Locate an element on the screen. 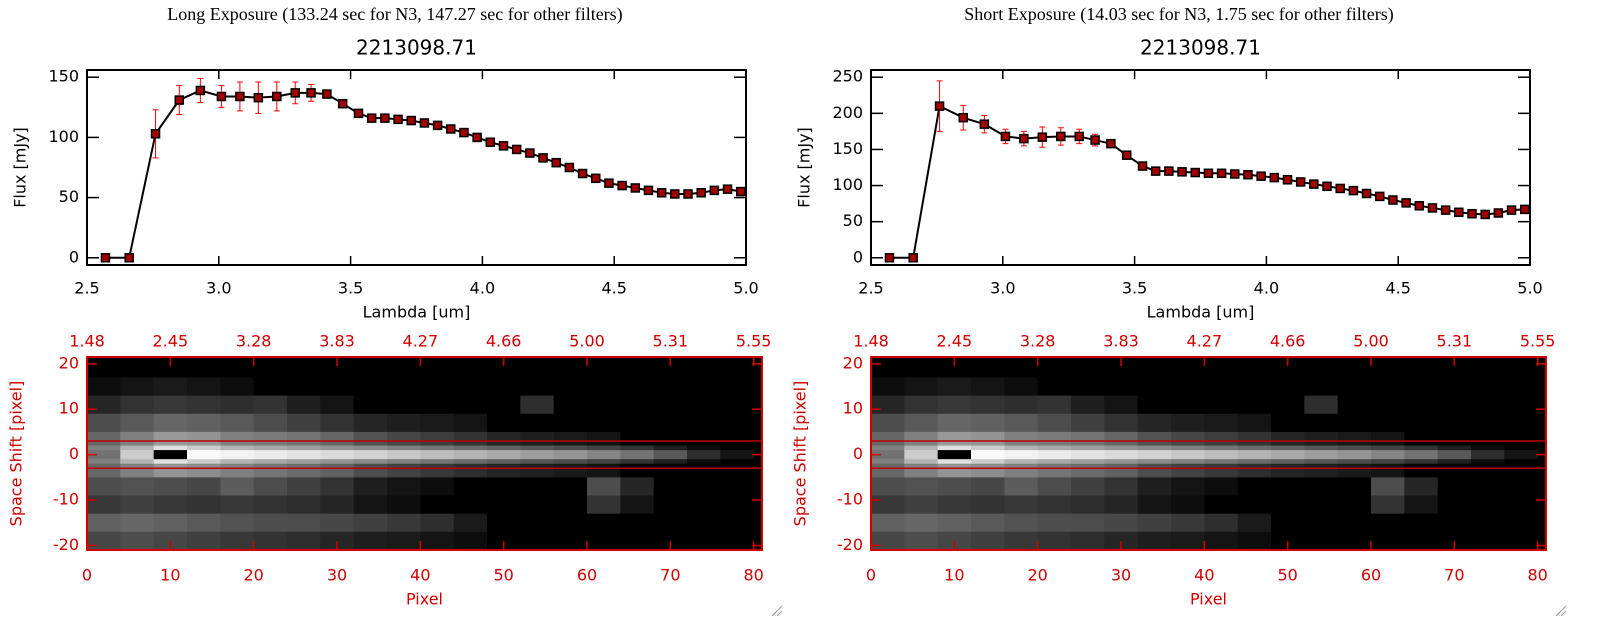  x-tick-label: 3.0 is located at coordinates (218, 288).